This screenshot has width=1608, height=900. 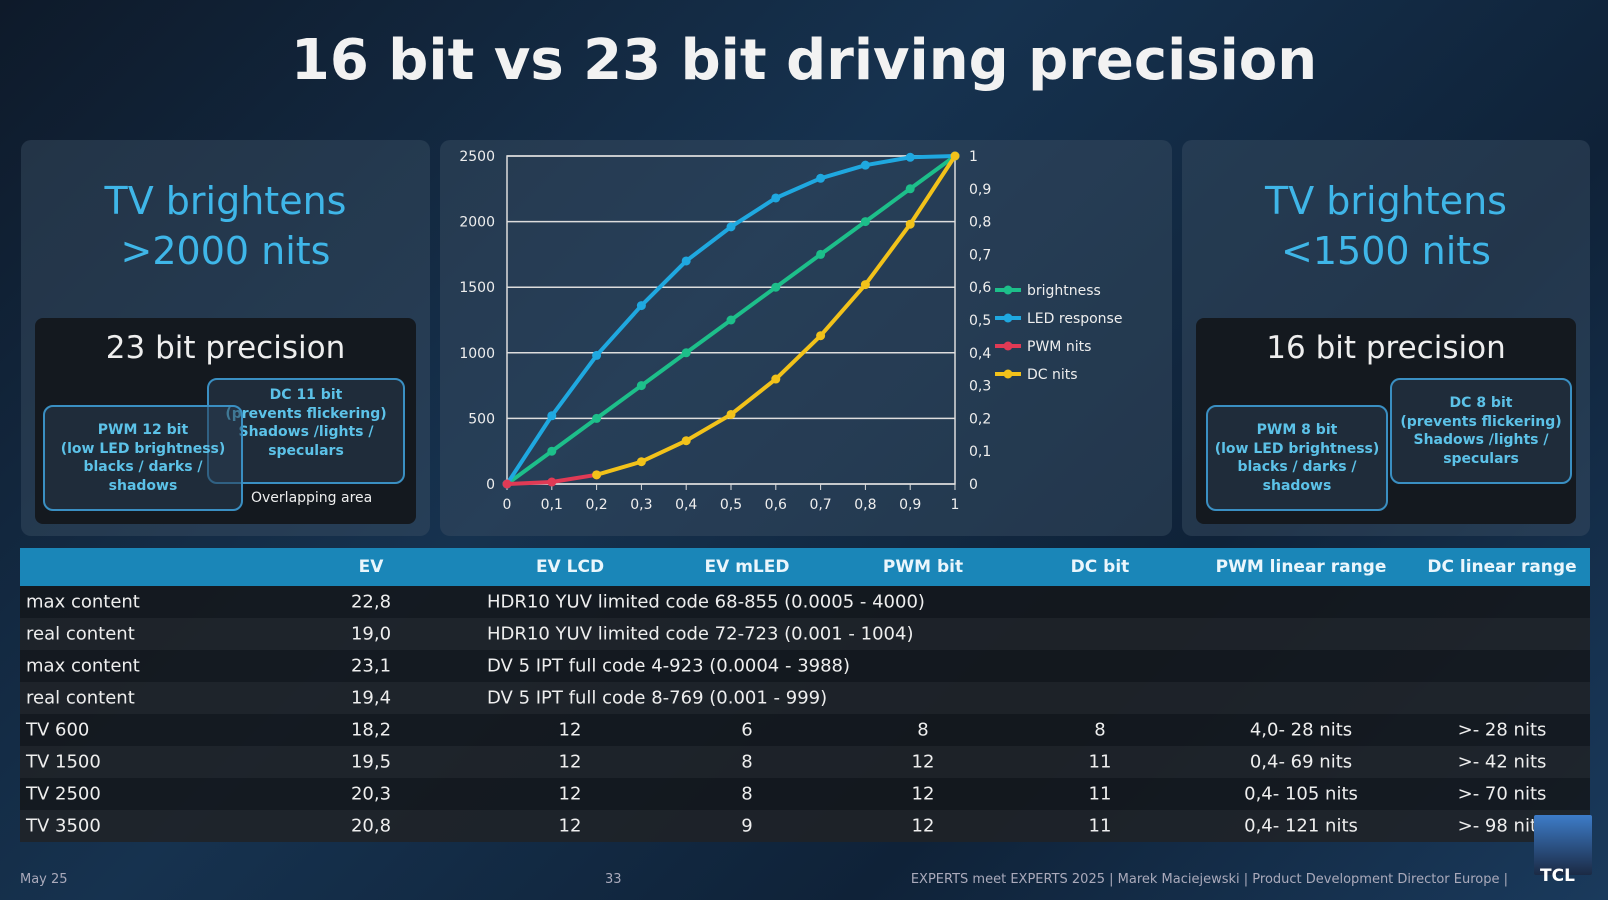 What do you see at coordinates (973, 485) in the screenshot?
I see `y2-tick-label: 0` at bounding box center [973, 485].